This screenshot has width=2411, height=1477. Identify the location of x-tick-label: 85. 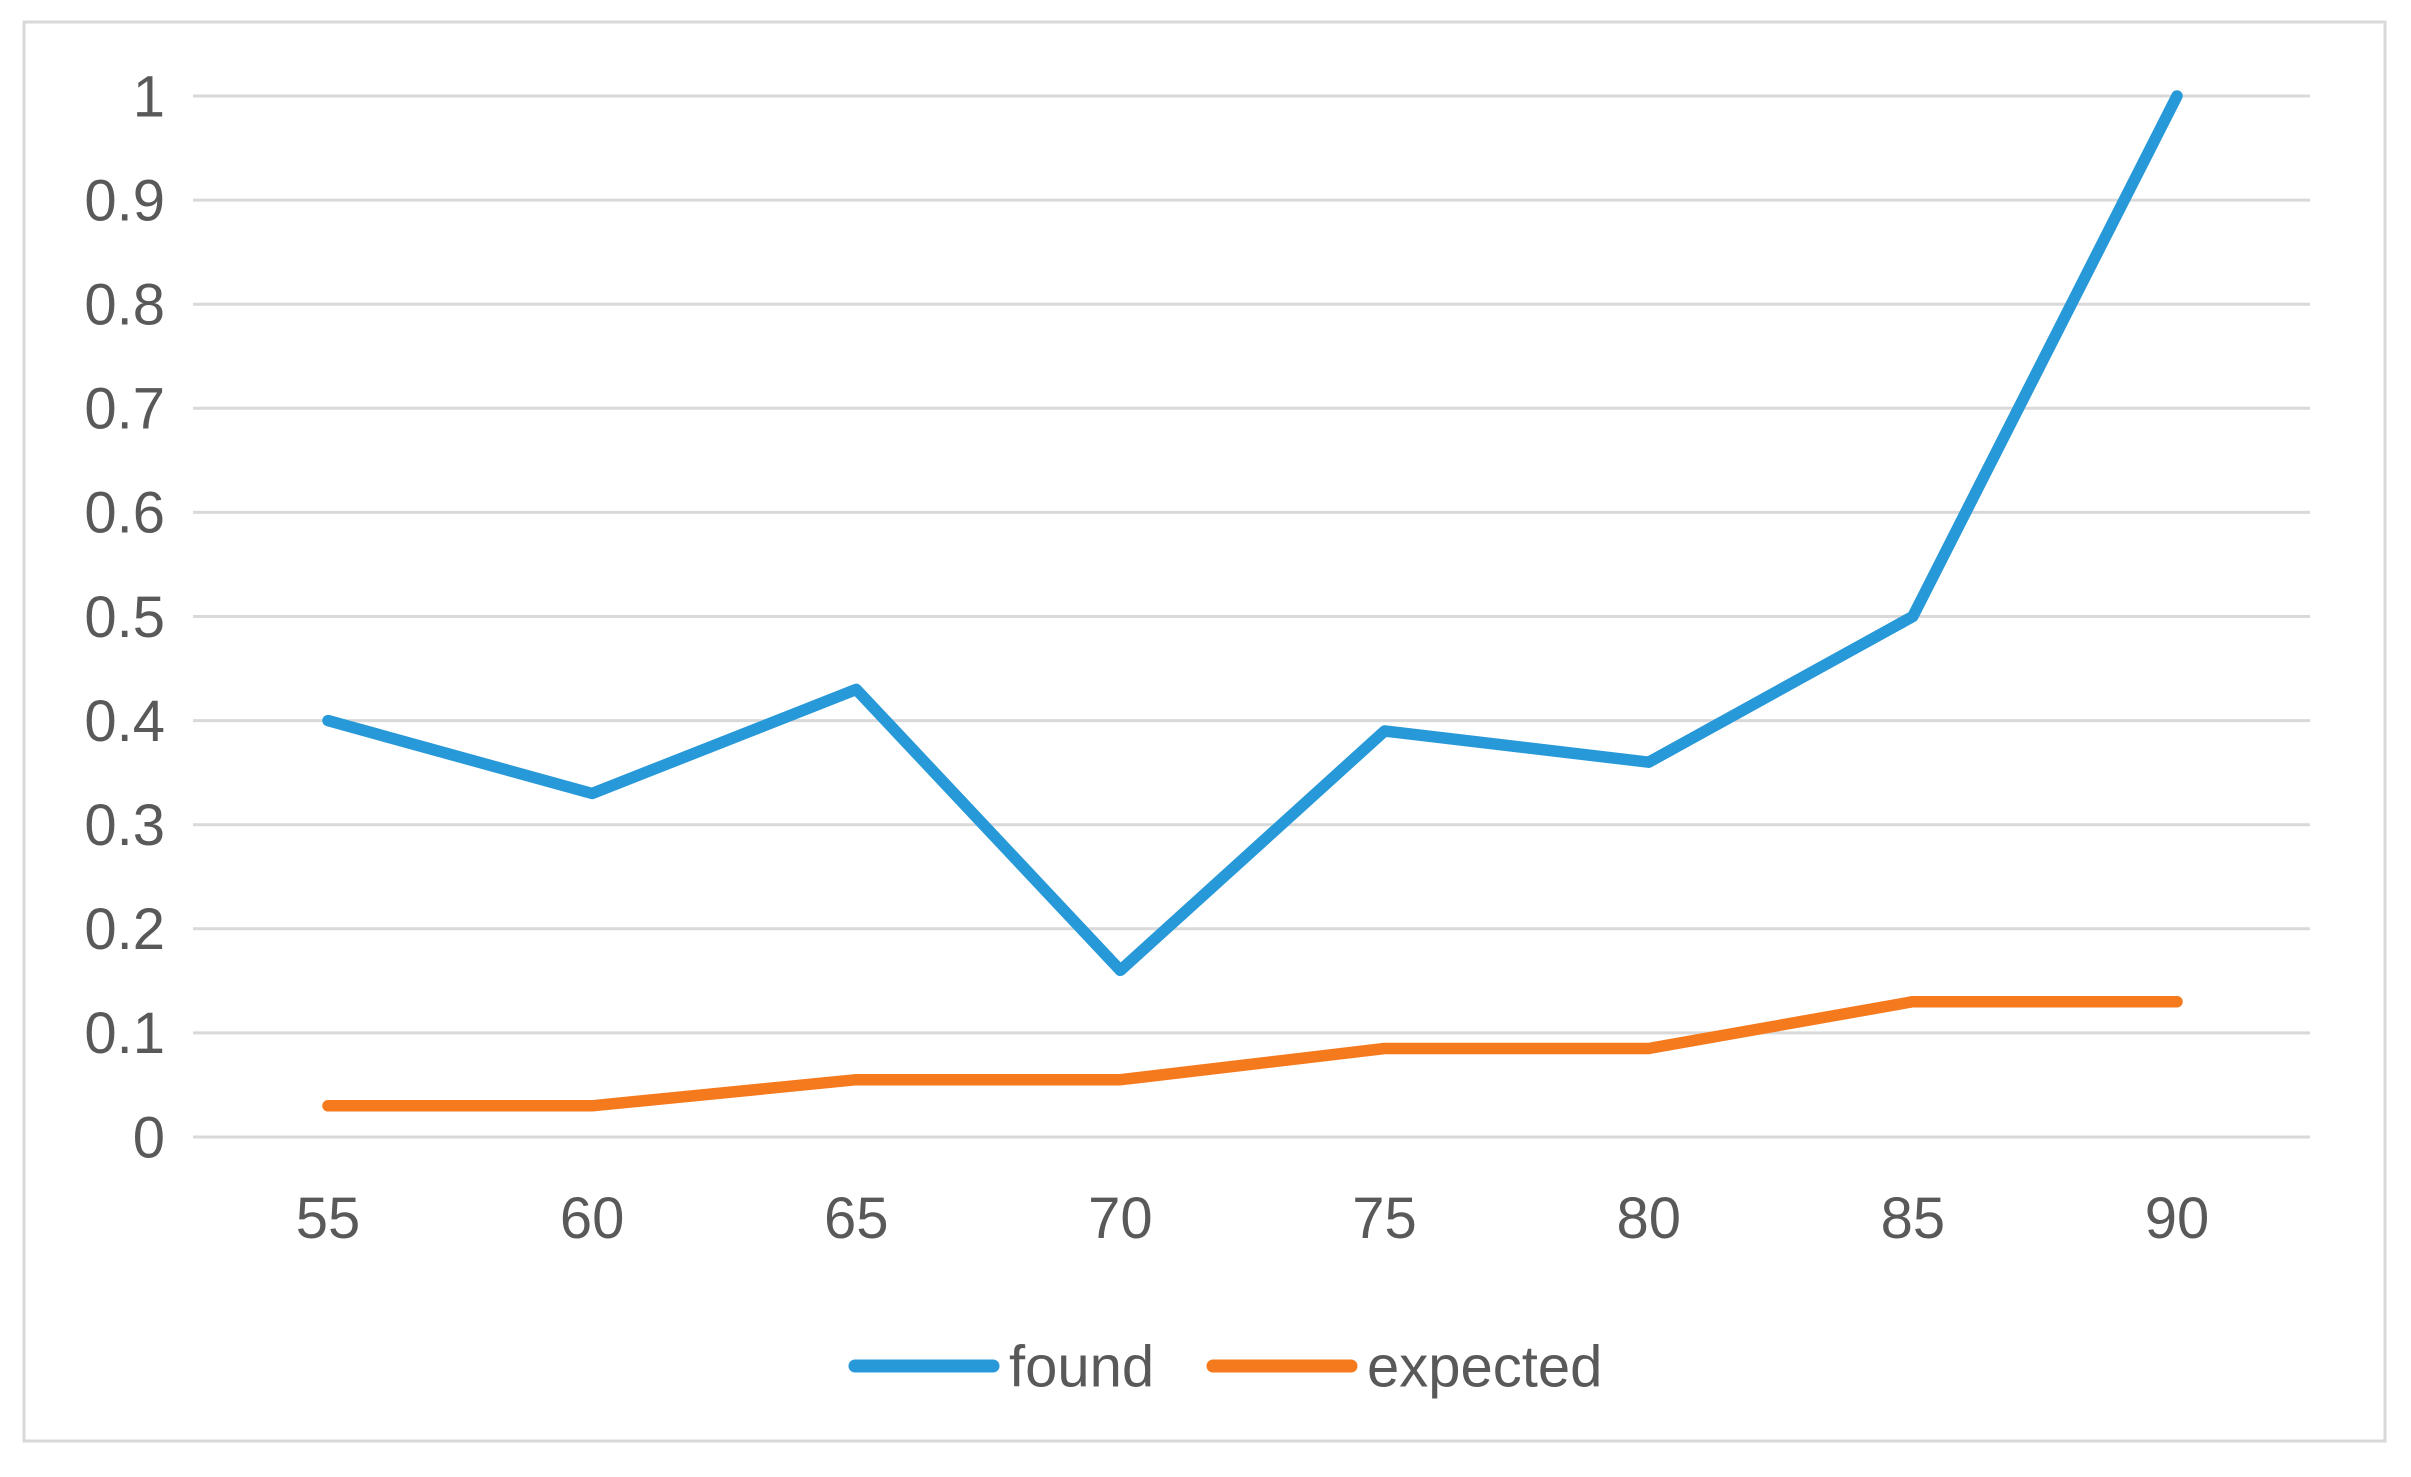
(1913, 1218).